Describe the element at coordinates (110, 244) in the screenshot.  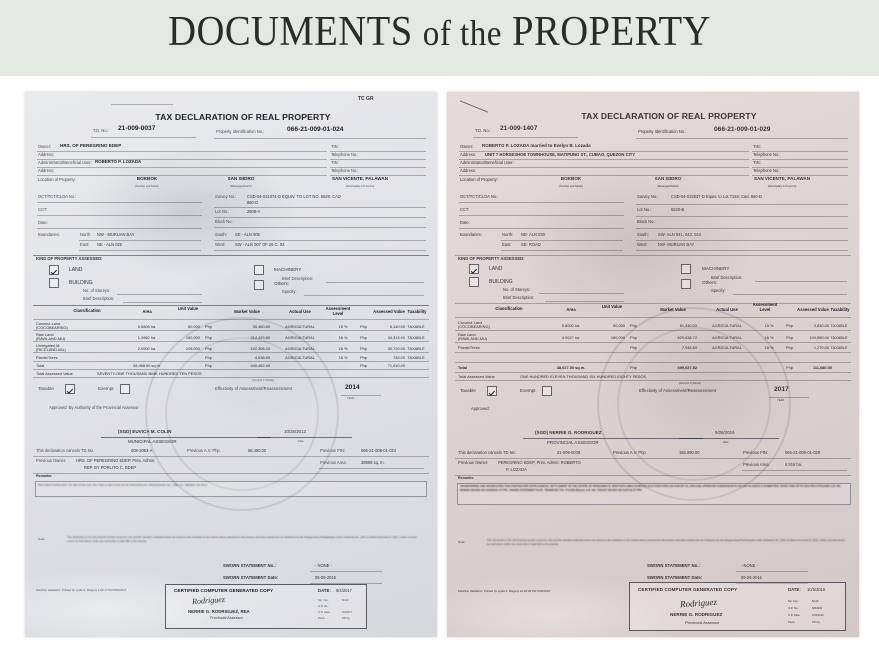
I see `east-value: NE - ALN 025` at that location.